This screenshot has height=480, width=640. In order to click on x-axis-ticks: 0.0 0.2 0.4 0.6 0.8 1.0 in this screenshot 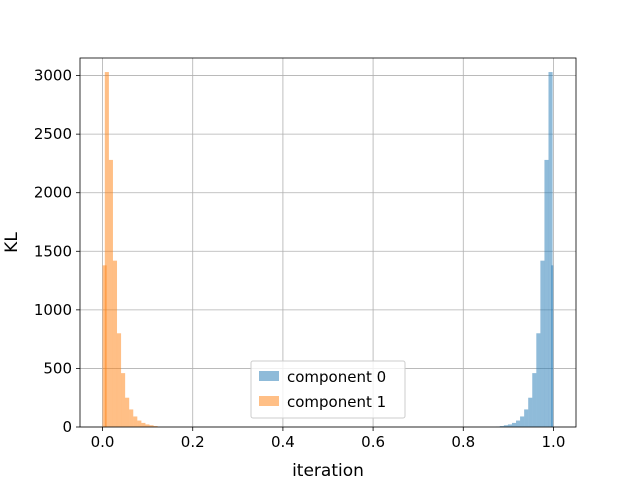, I will do `click(328, 439)`.